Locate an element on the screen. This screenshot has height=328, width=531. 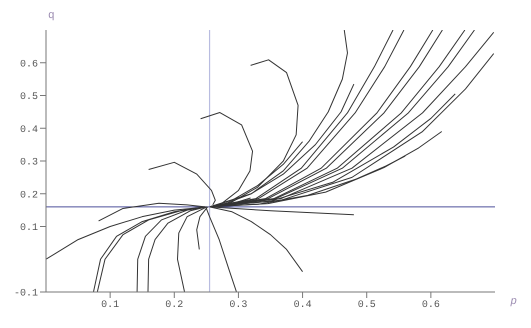
y-tick-label: 0.5 is located at coordinates (29, 98).